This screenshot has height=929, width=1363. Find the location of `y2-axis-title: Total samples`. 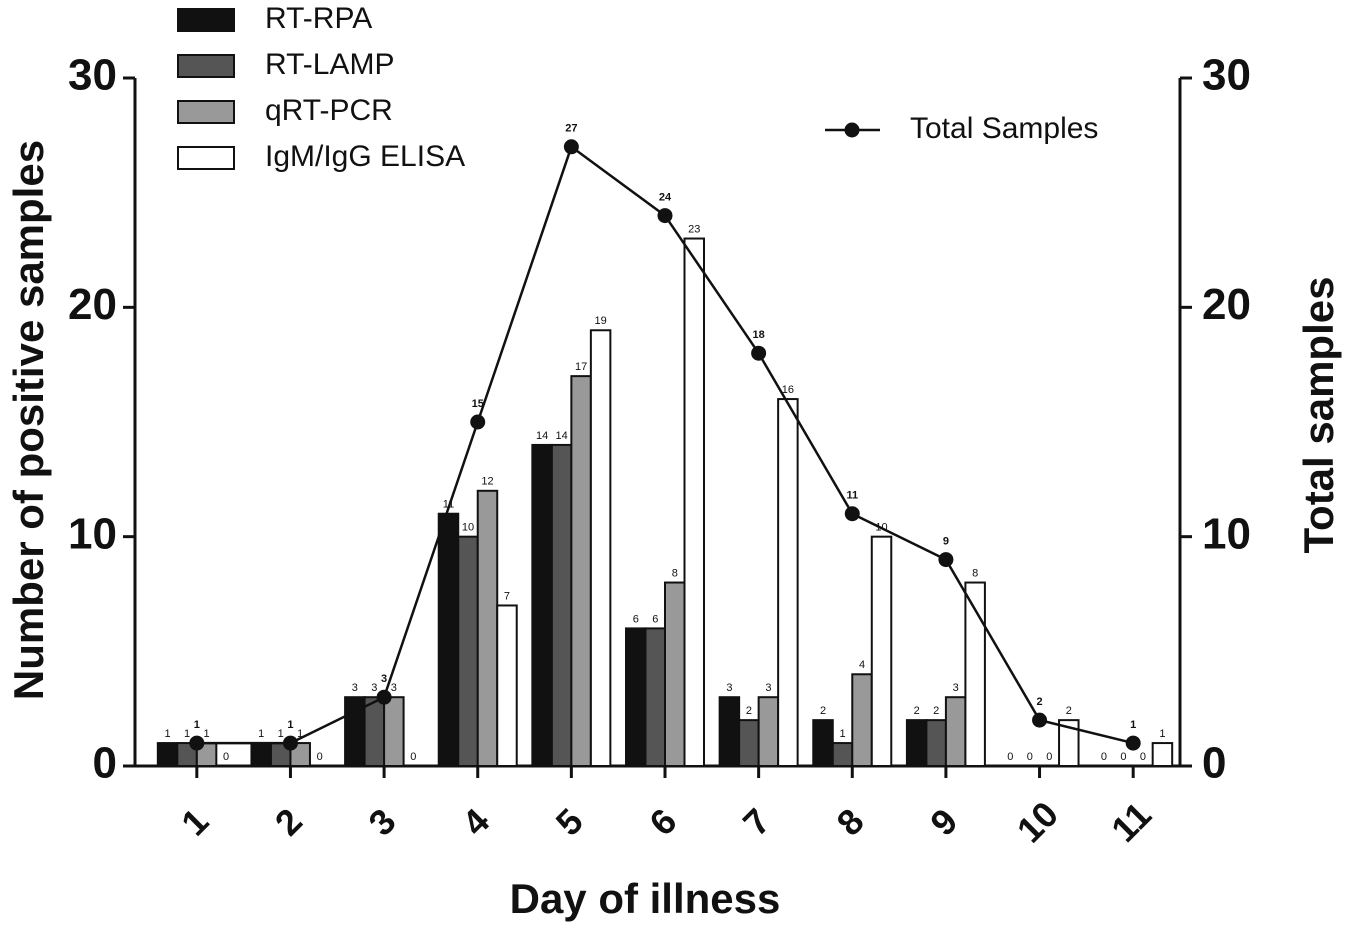

y2-axis-title: Total samples is located at coordinates (1318, 415).